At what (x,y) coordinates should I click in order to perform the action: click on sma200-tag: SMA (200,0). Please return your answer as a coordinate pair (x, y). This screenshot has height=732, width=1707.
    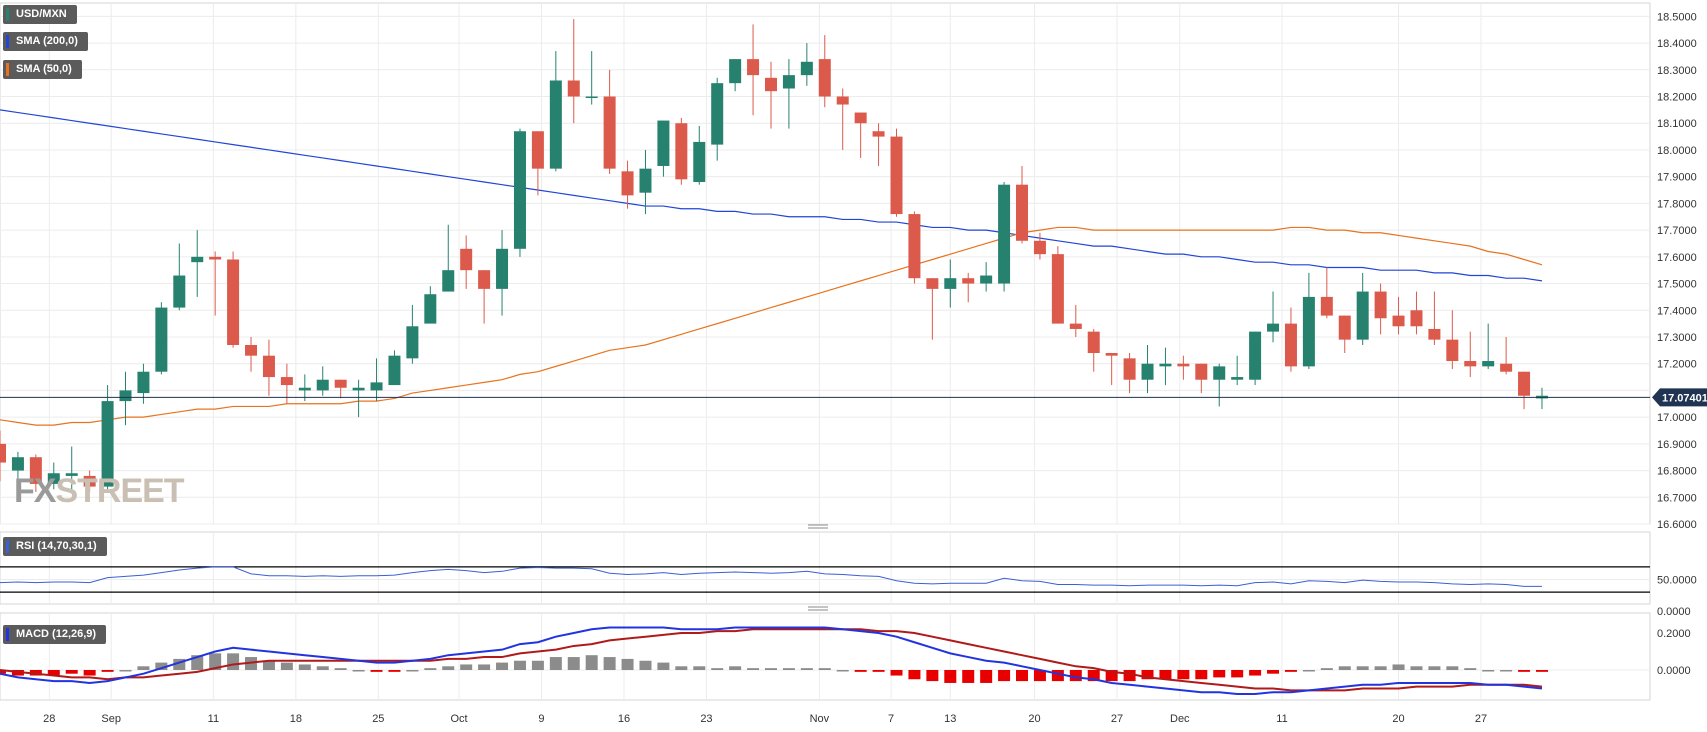
    Looking at the image, I should click on (45, 41).